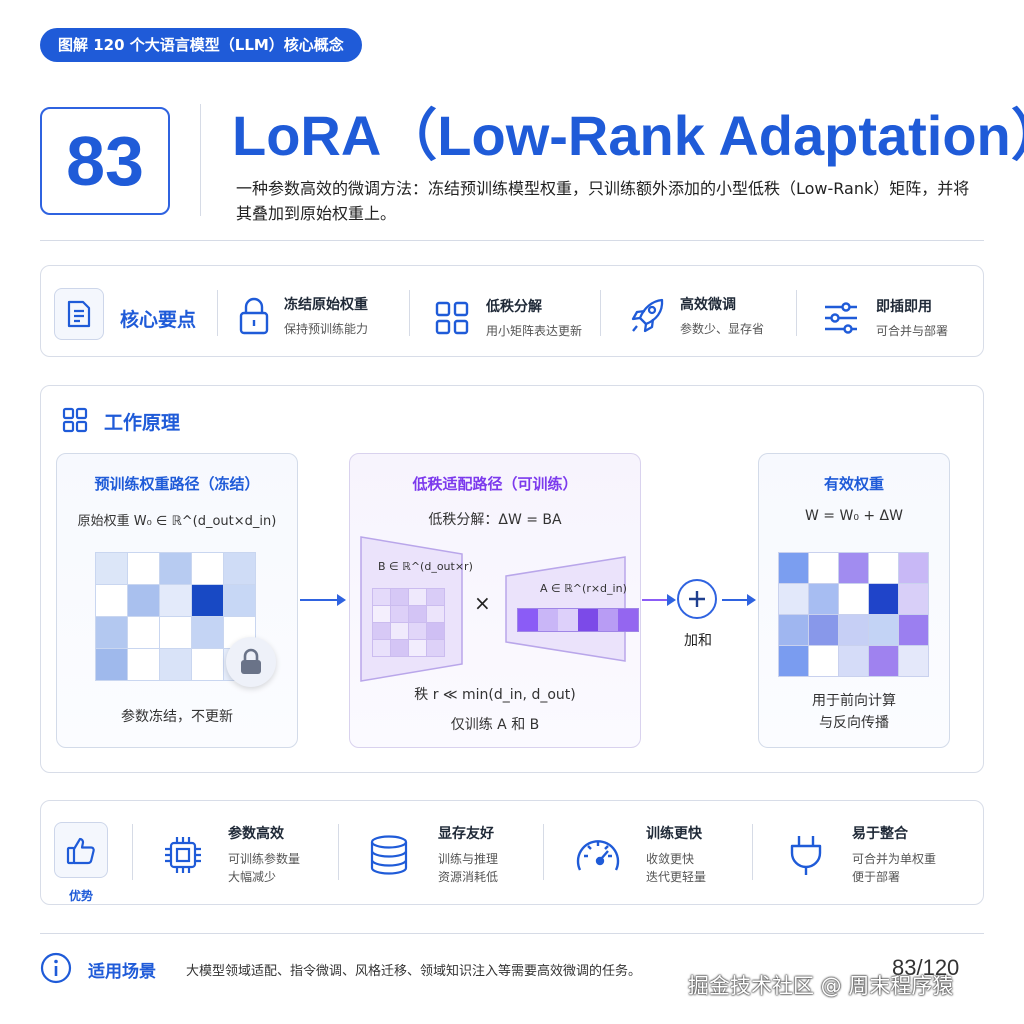 The image size is (1024, 1024). What do you see at coordinates (806, 855) in the screenshot?
I see `plug-icon` at bounding box center [806, 855].